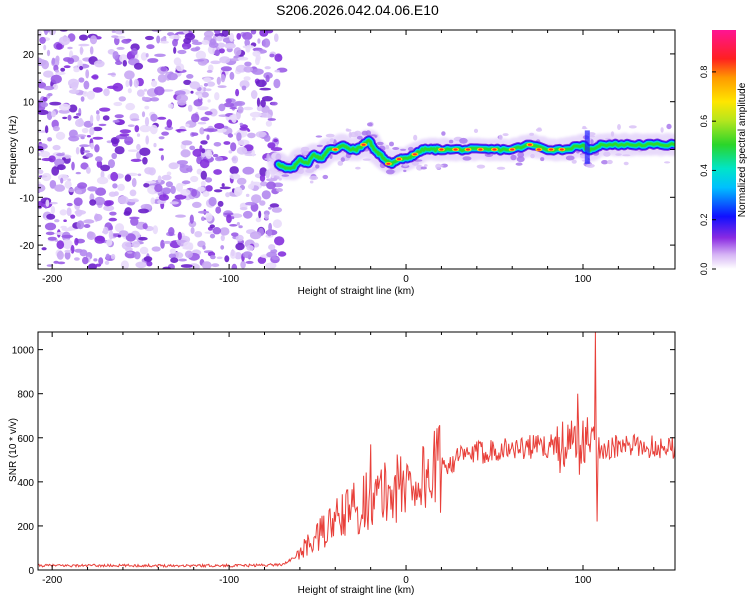  Describe the element at coordinates (27, 198) in the screenshot. I see `spectrogram-y-tick-label: -10` at that location.